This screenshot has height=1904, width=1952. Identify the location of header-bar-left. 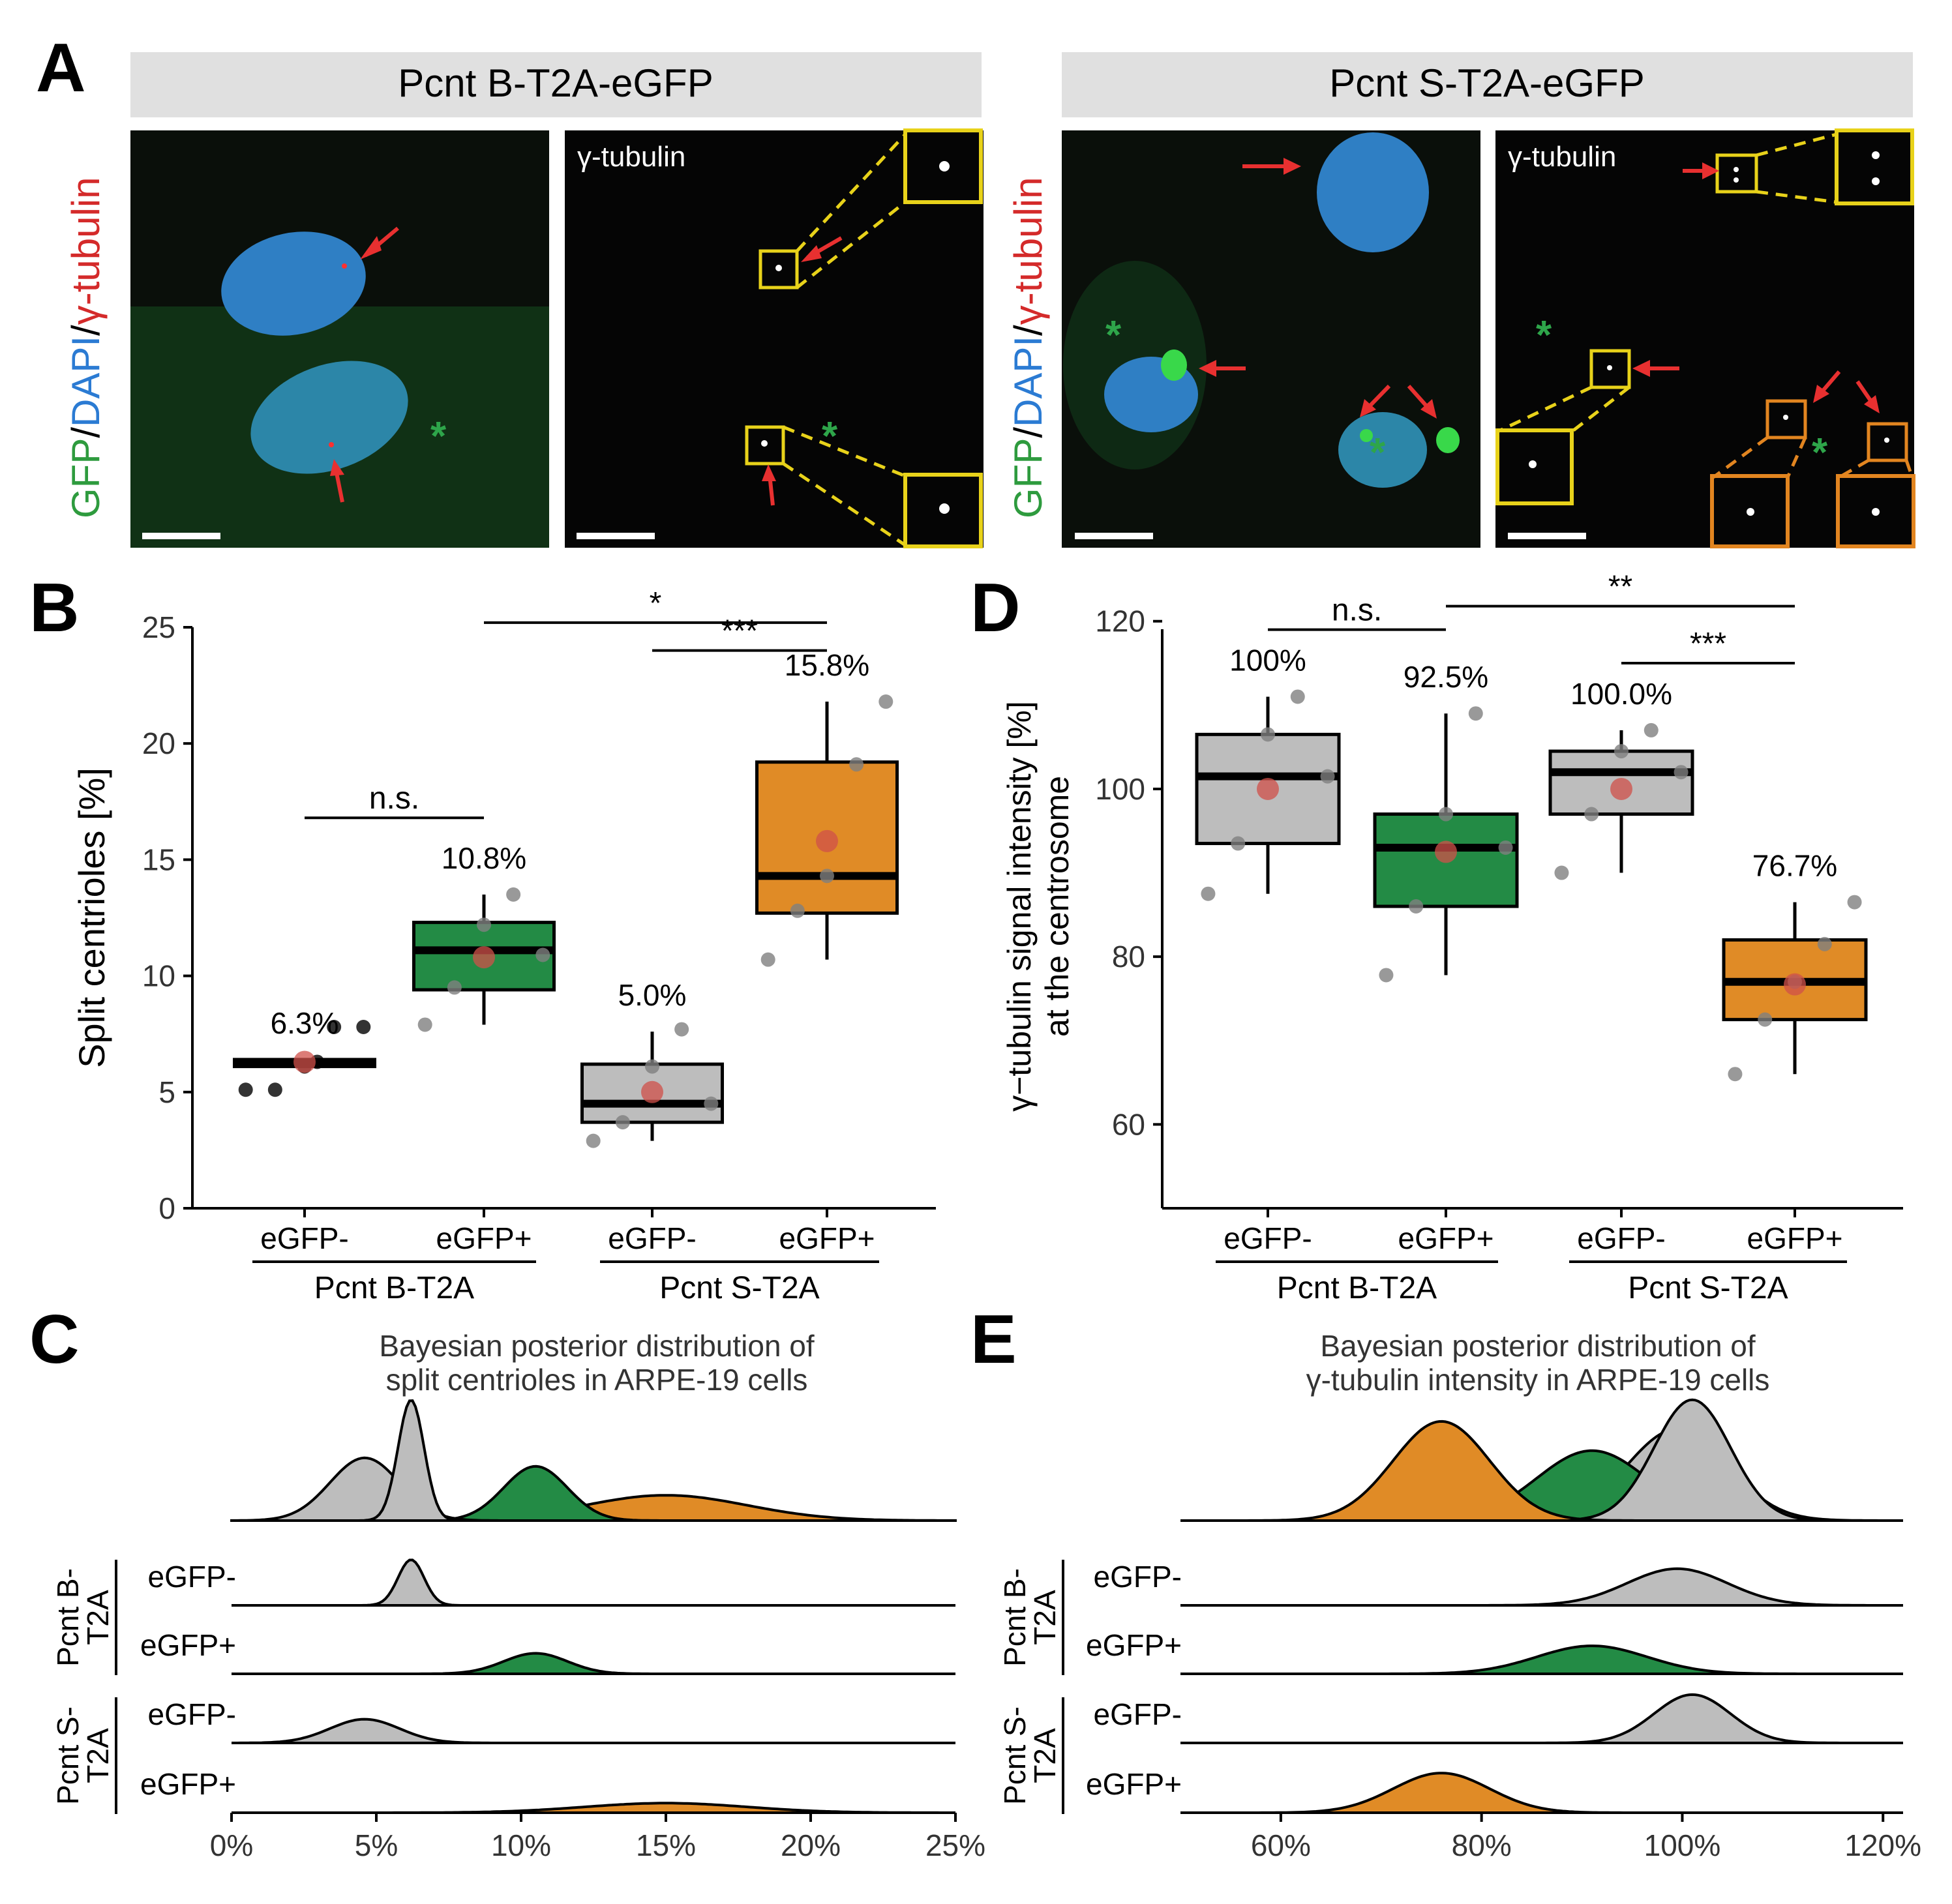
(556, 84).